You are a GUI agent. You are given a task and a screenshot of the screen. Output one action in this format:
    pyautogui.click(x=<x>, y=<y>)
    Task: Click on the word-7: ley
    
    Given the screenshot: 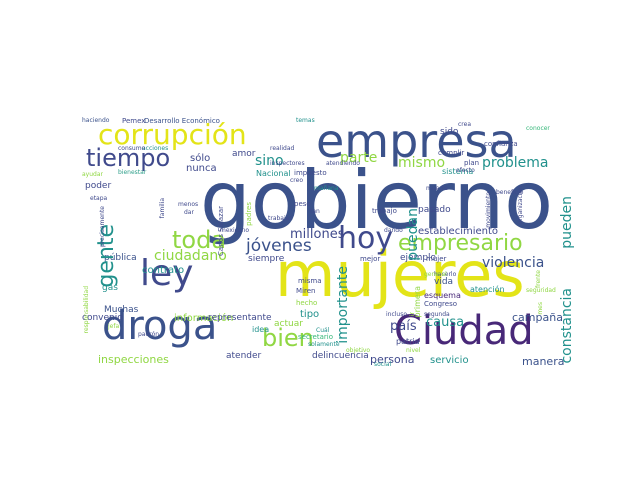 What is the action you would take?
    pyautogui.click(x=167, y=273)
    